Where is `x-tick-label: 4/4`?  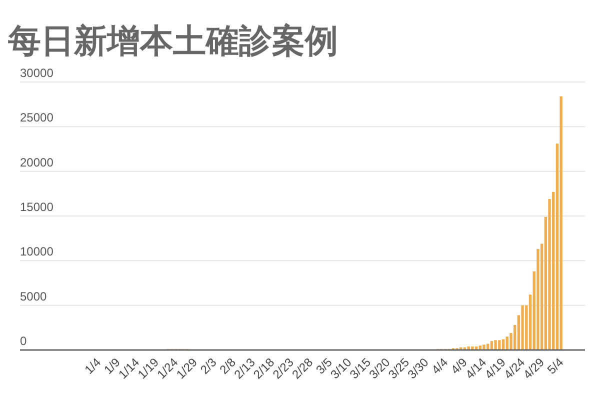 x-tick-label: 4/4 is located at coordinates (439, 365).